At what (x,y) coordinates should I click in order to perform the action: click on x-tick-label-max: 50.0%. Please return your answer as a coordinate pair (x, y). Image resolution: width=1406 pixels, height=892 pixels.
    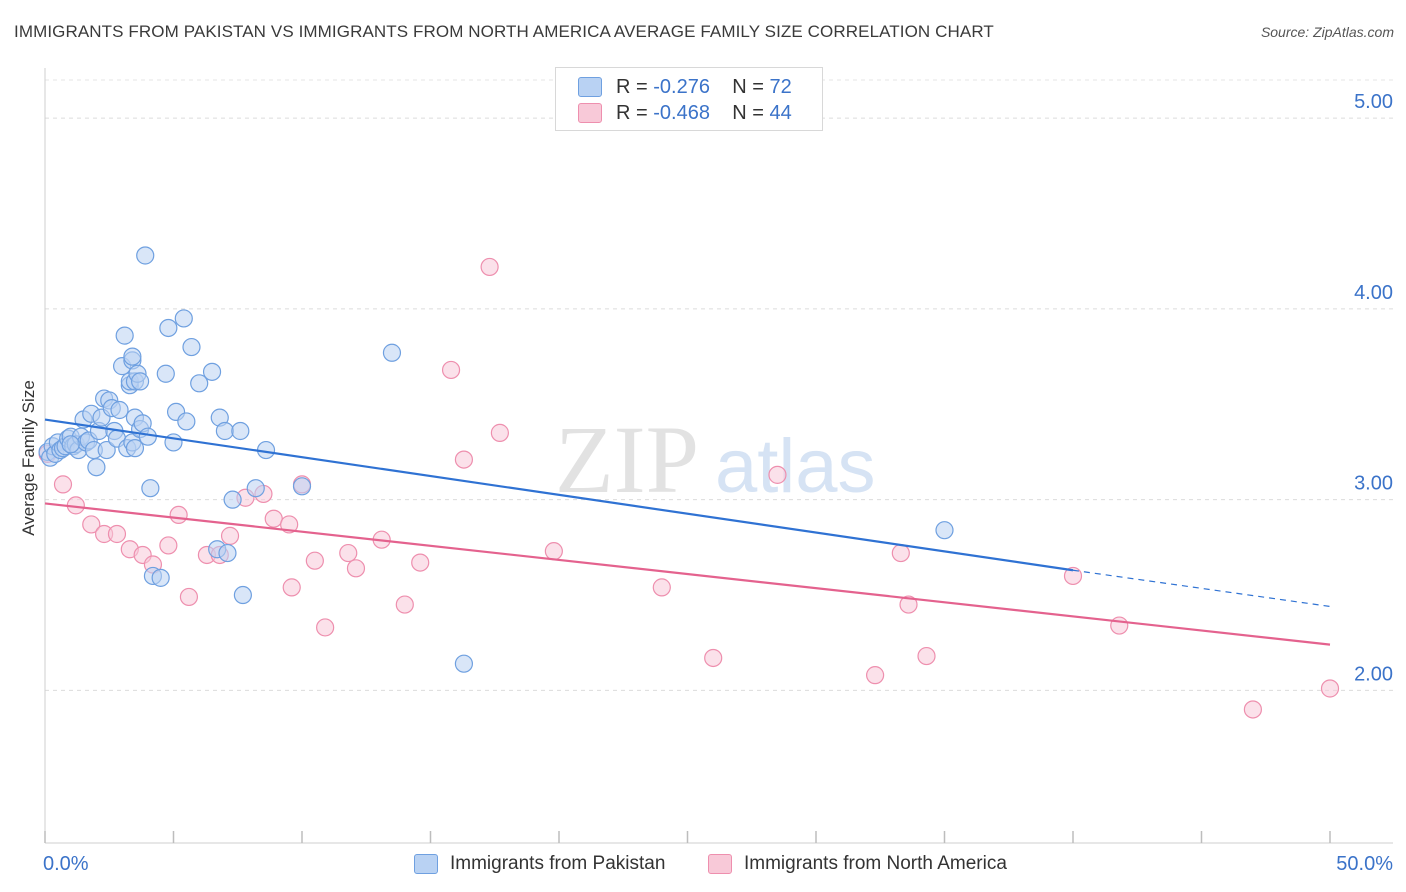
    Looking at the image, I should click on (1364, 864).